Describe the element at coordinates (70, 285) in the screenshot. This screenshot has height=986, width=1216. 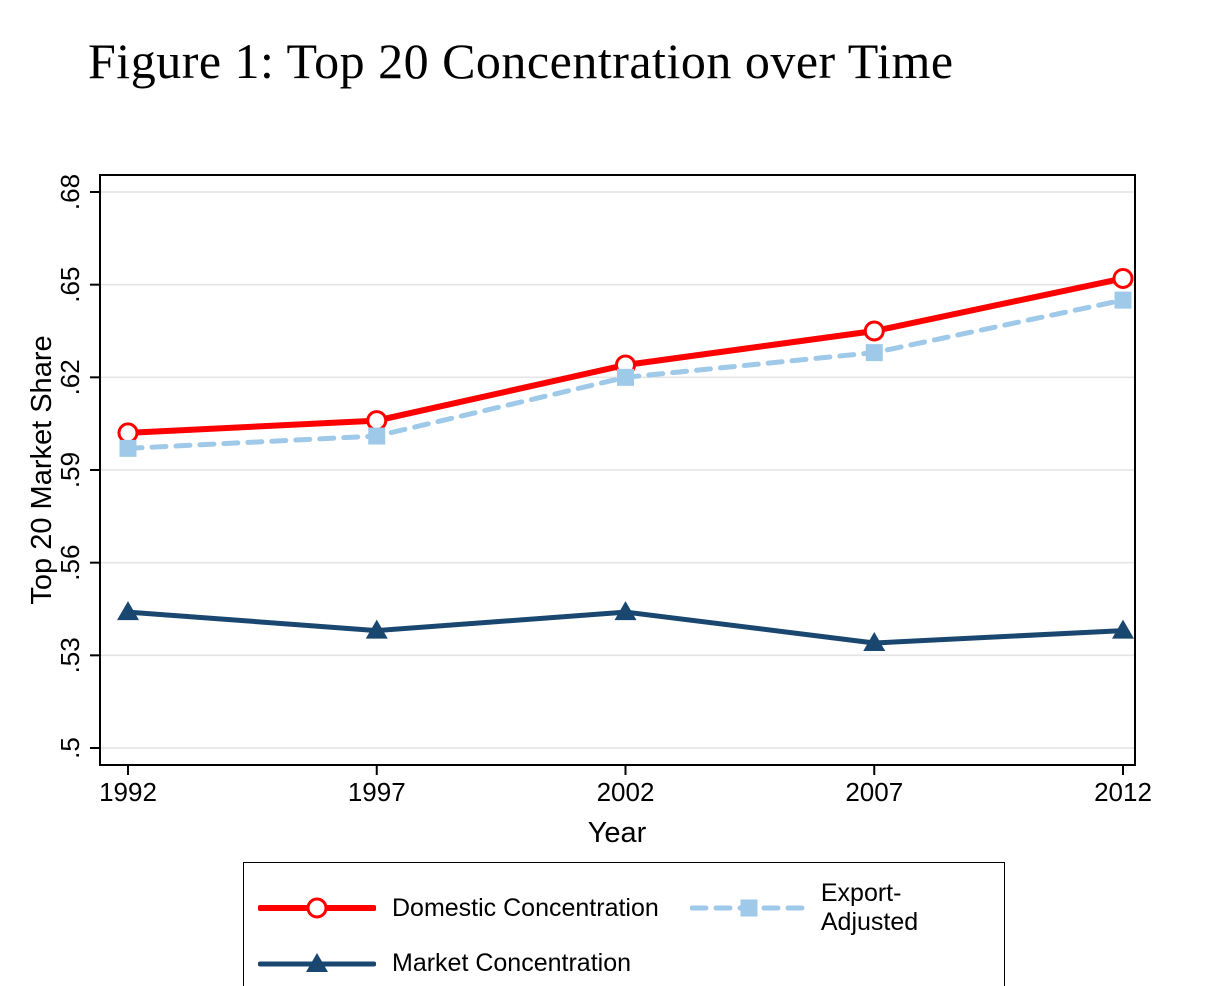
I see `y-tick-label: .65` at that location.